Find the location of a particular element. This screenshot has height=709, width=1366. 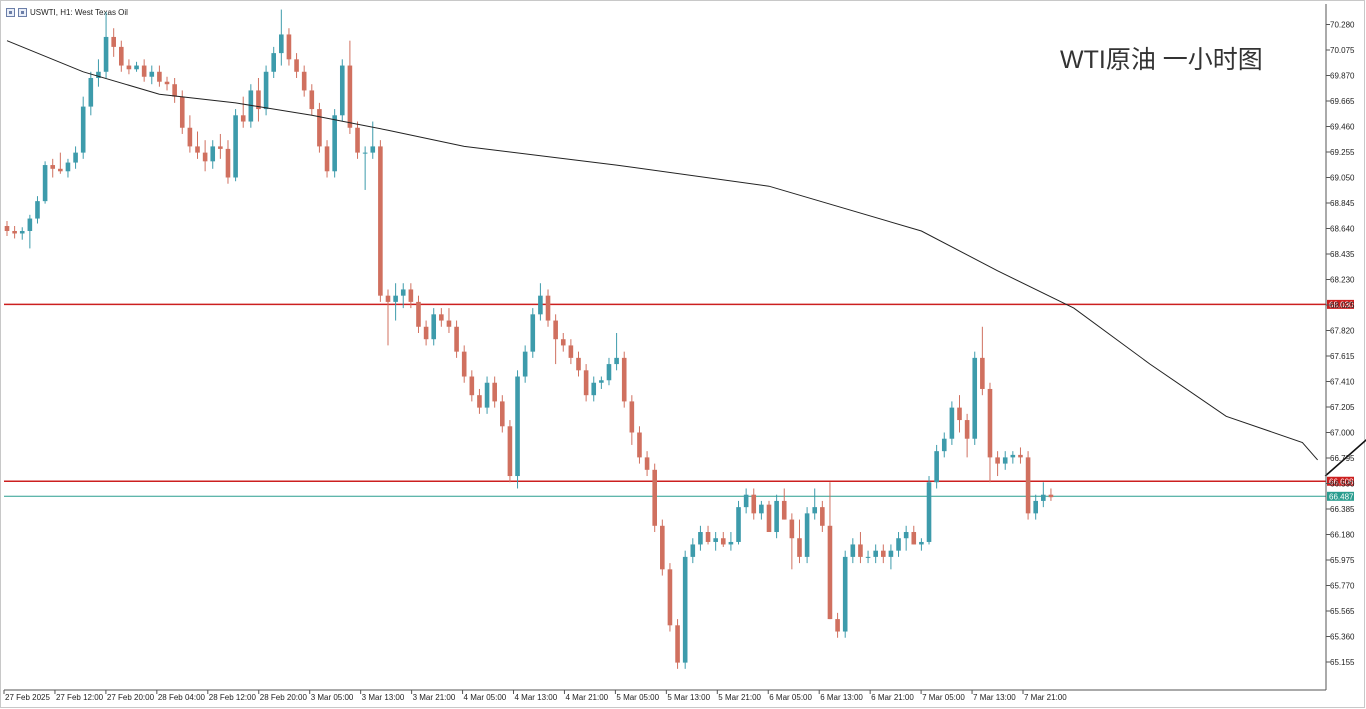

y-tick-label: 67.410 is located at coordinates (1342, 382).